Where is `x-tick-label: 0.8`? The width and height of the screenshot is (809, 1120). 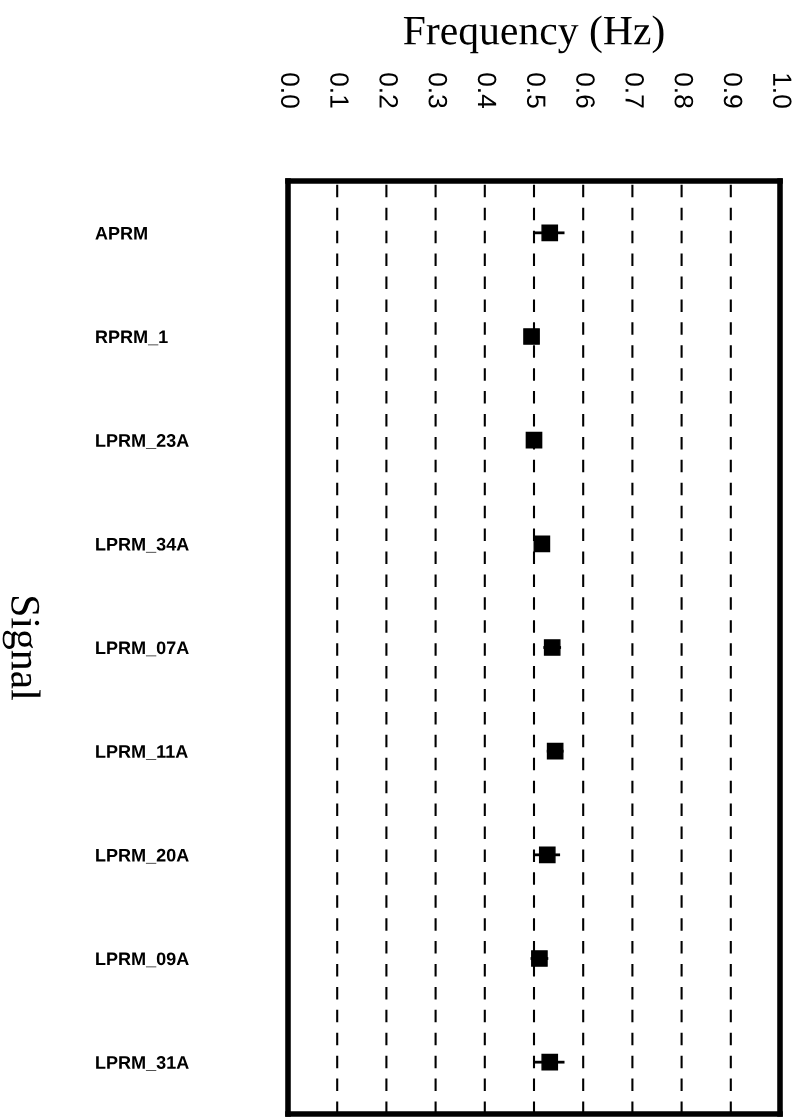
x-tick-label: 0.8 is located at coordinates (684, 90).